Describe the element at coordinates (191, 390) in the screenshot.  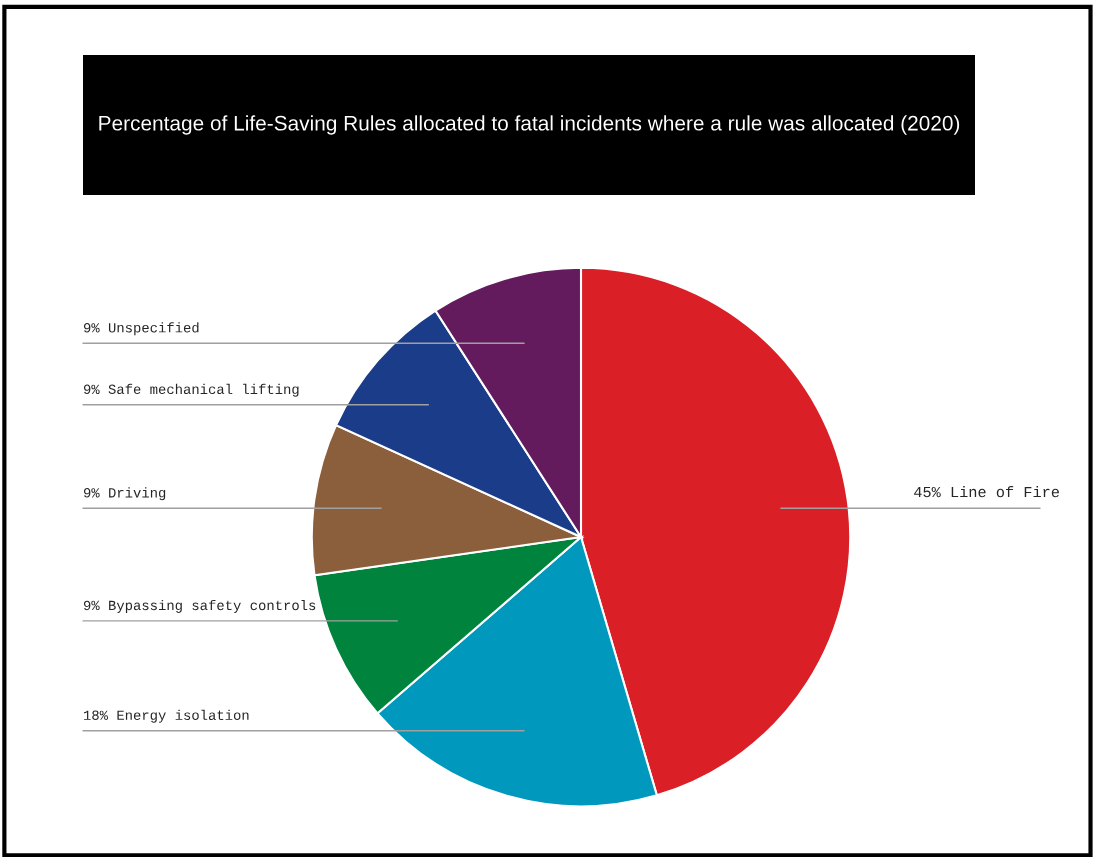
I see `slice-label: 9% Safe mechanical lifting` at that location.